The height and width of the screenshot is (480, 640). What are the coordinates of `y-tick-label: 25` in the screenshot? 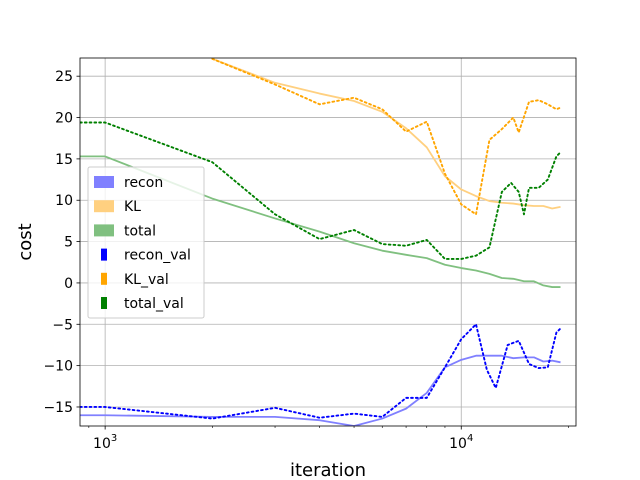 It's located at (64, 77).